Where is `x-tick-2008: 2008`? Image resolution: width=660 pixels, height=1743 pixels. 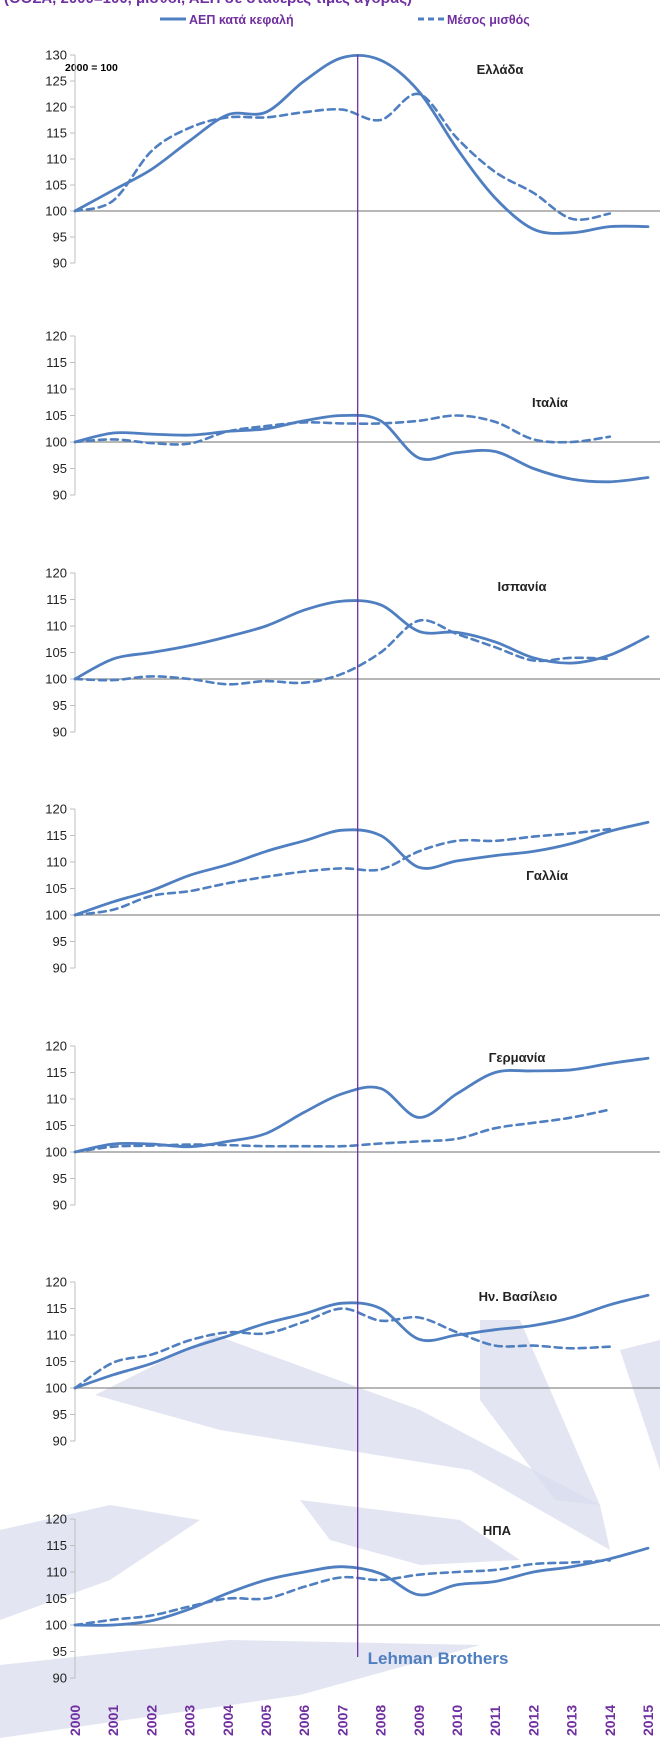
x-tick-2008: 2008 is located at coordinates (381, 1720).